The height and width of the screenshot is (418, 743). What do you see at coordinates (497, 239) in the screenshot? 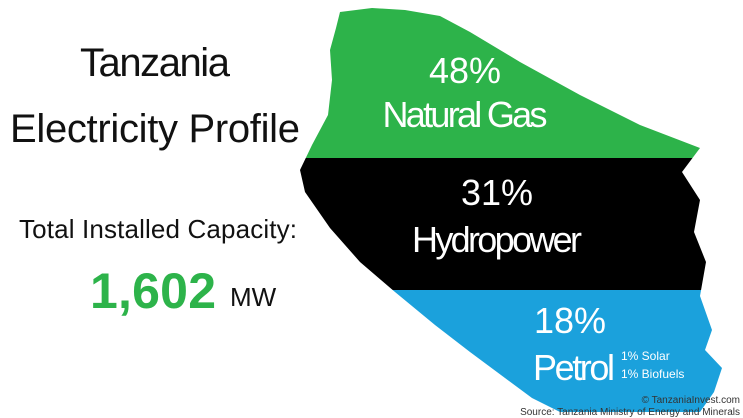
I see `segment-name: Hydropower` at bounding box center [497, 239].